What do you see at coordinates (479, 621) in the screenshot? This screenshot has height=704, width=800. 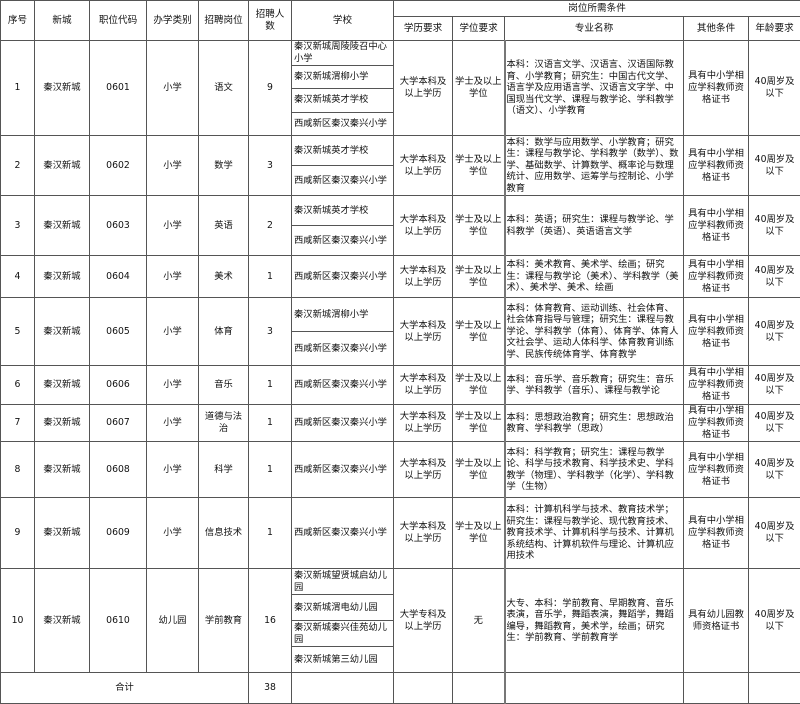 I see `cell-degree: 无` at bounding box center [479, 621].